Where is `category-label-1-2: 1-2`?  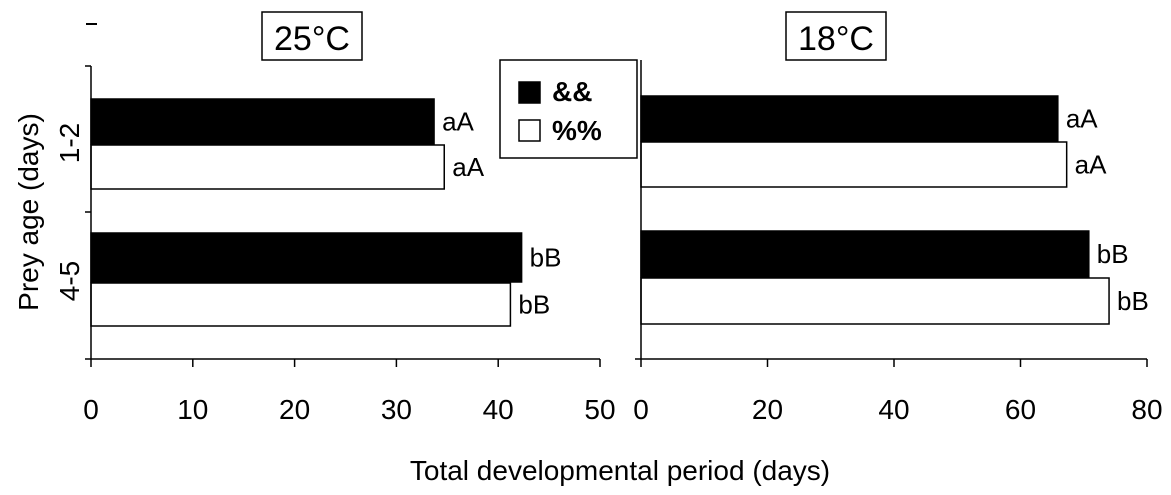
category-label-1-2: 1-2 is located at coordinates (69, 143).